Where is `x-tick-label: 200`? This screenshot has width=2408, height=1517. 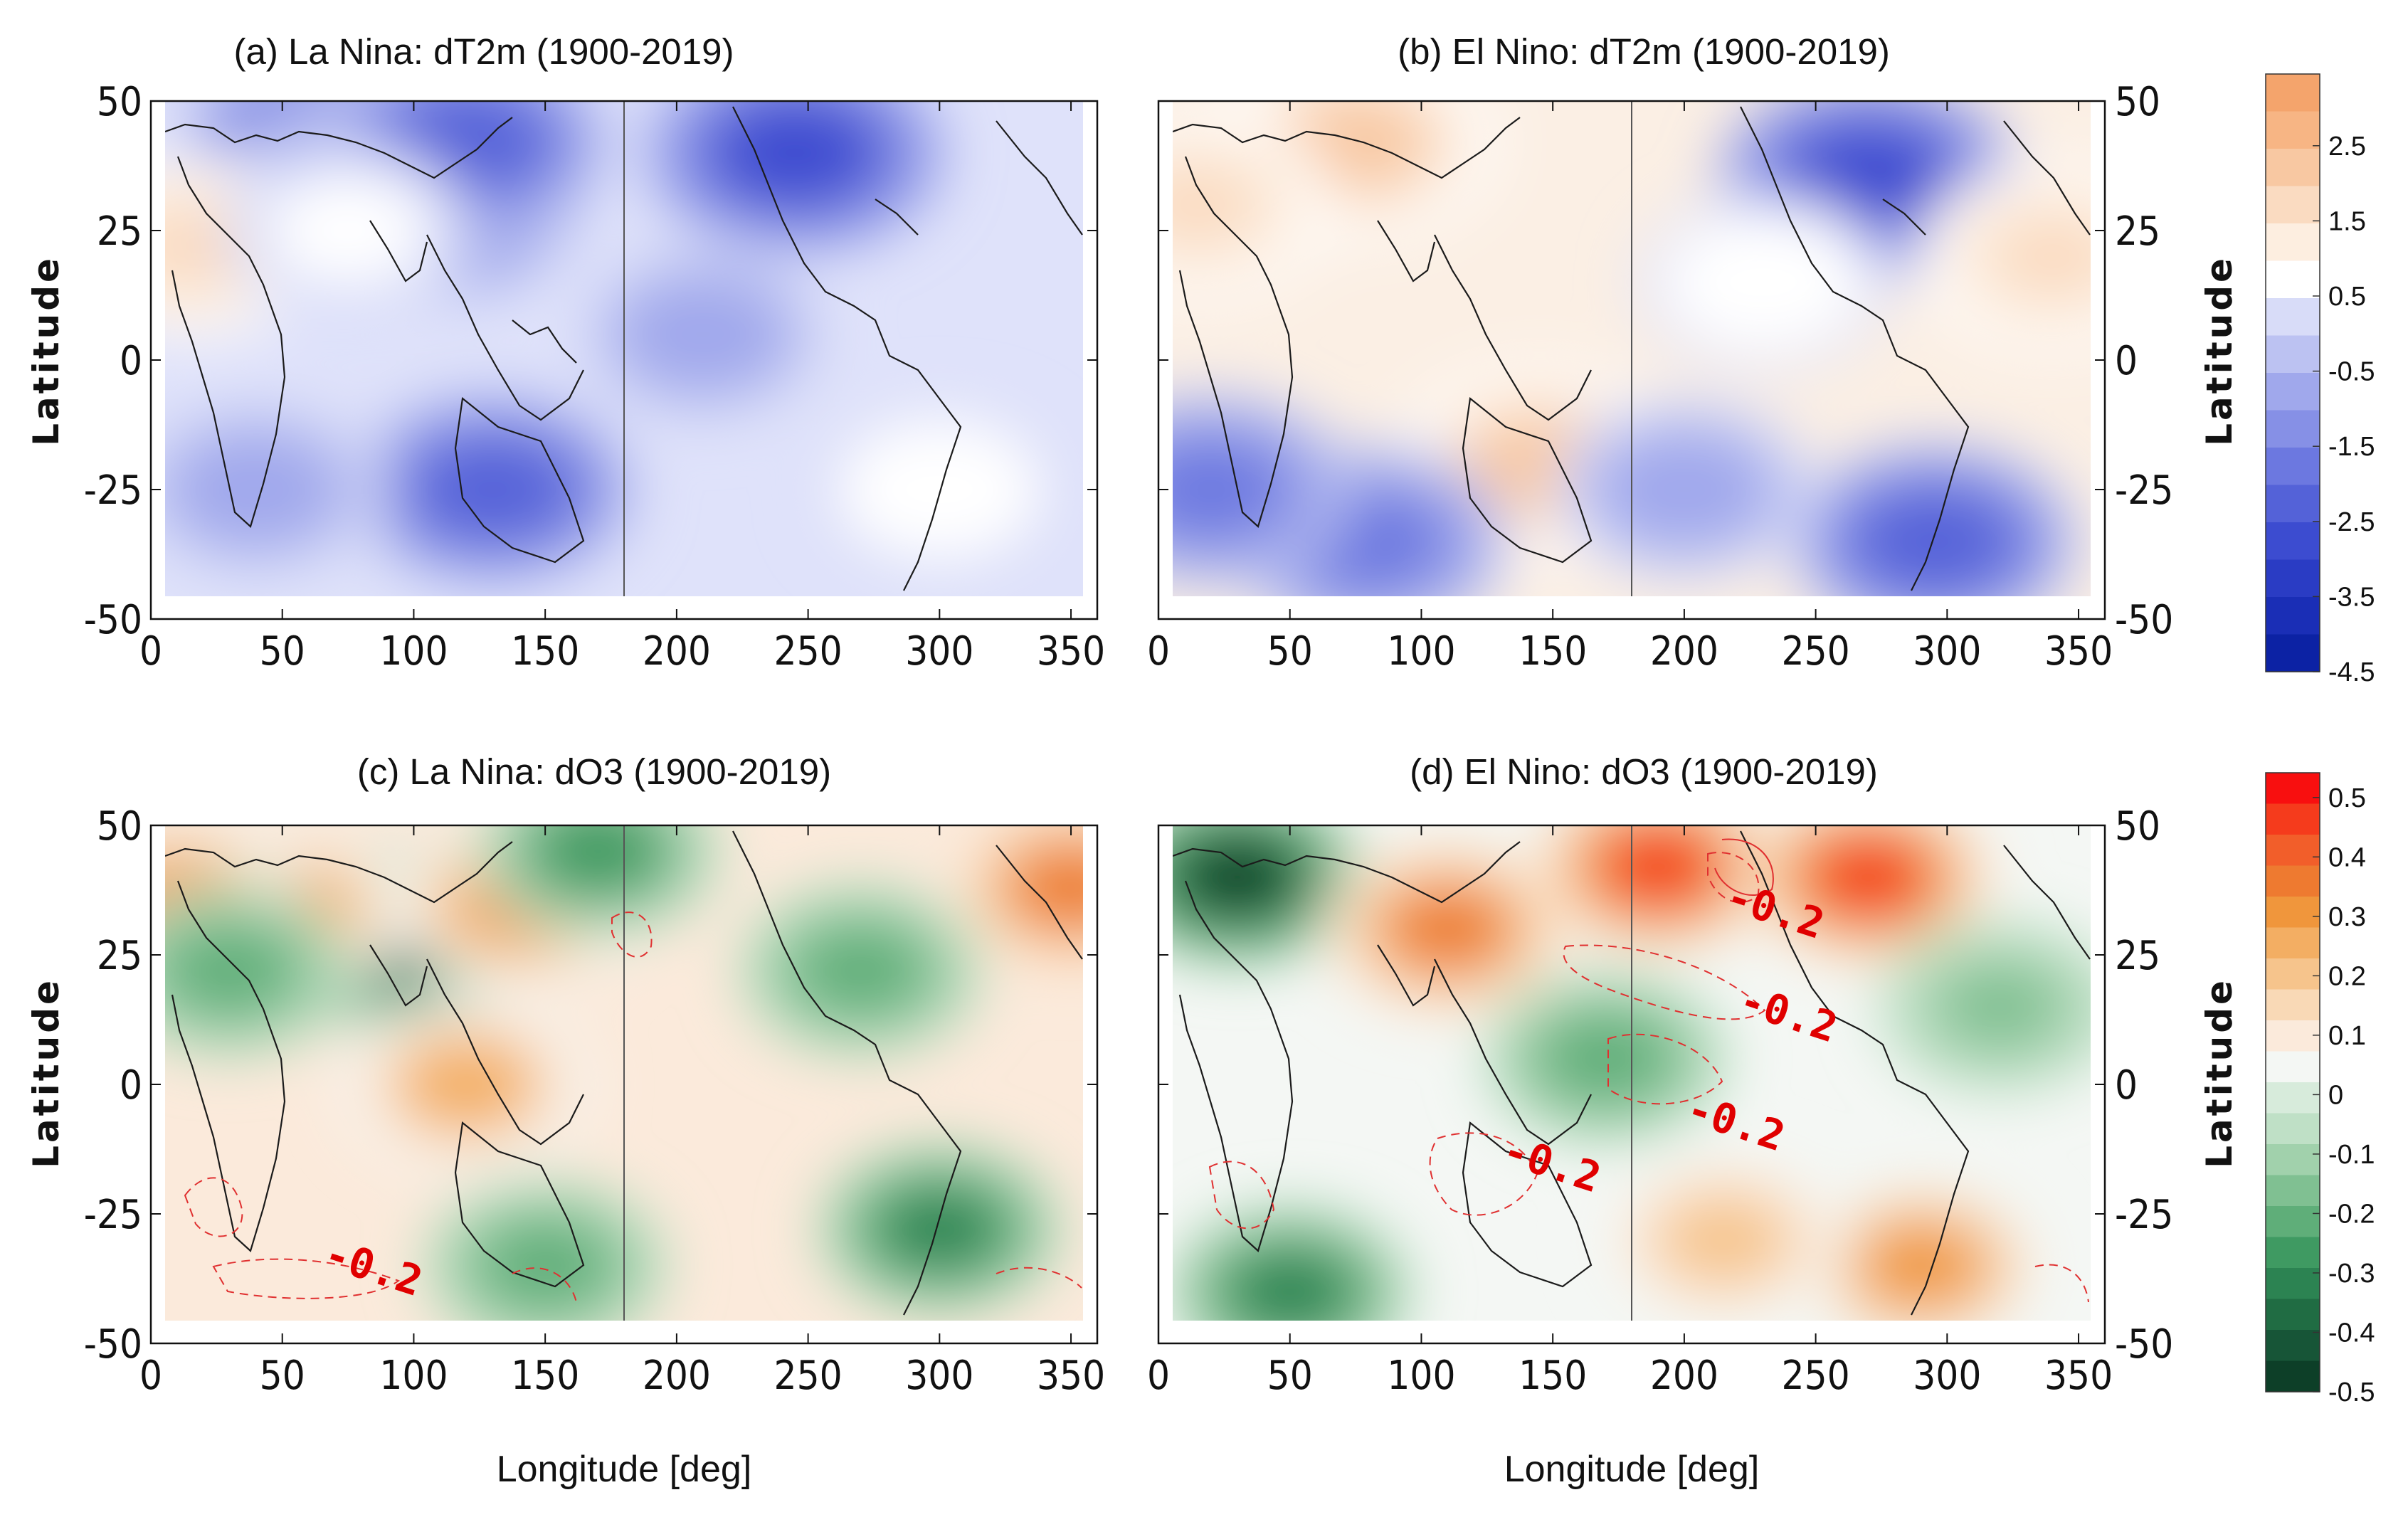 x-tick-label: 200 is located at coordinates (677, 1376).